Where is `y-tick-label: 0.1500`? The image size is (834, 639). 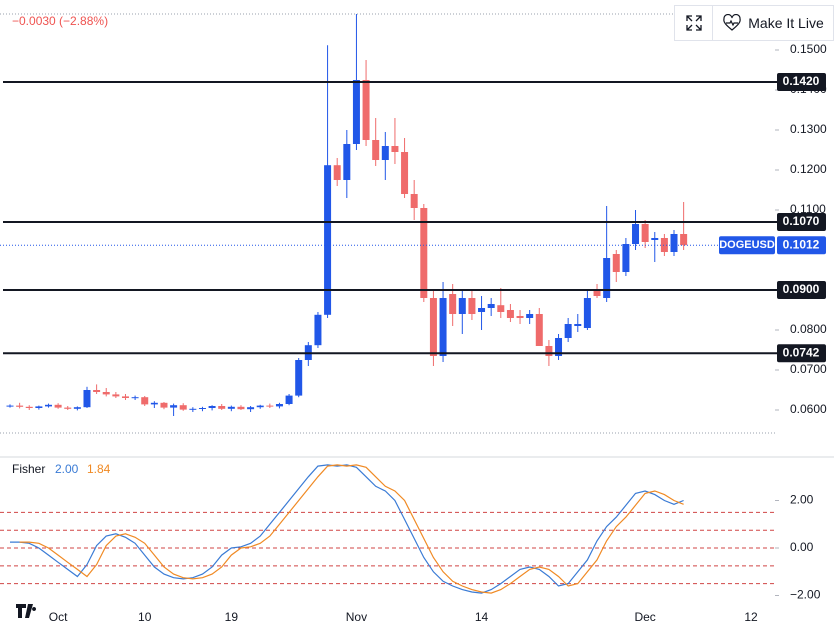
y-tick-label: 0.1500 is located at coordinates (808, 49).